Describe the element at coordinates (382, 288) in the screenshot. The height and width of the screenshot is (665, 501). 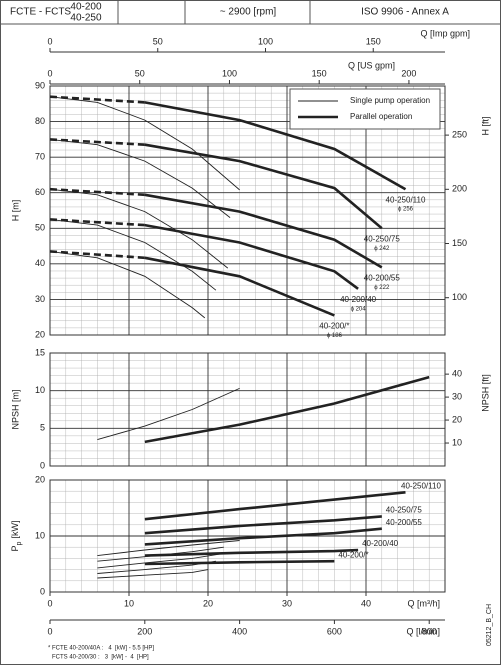
I see `curve-sub-label: ϕ 222` at that location.